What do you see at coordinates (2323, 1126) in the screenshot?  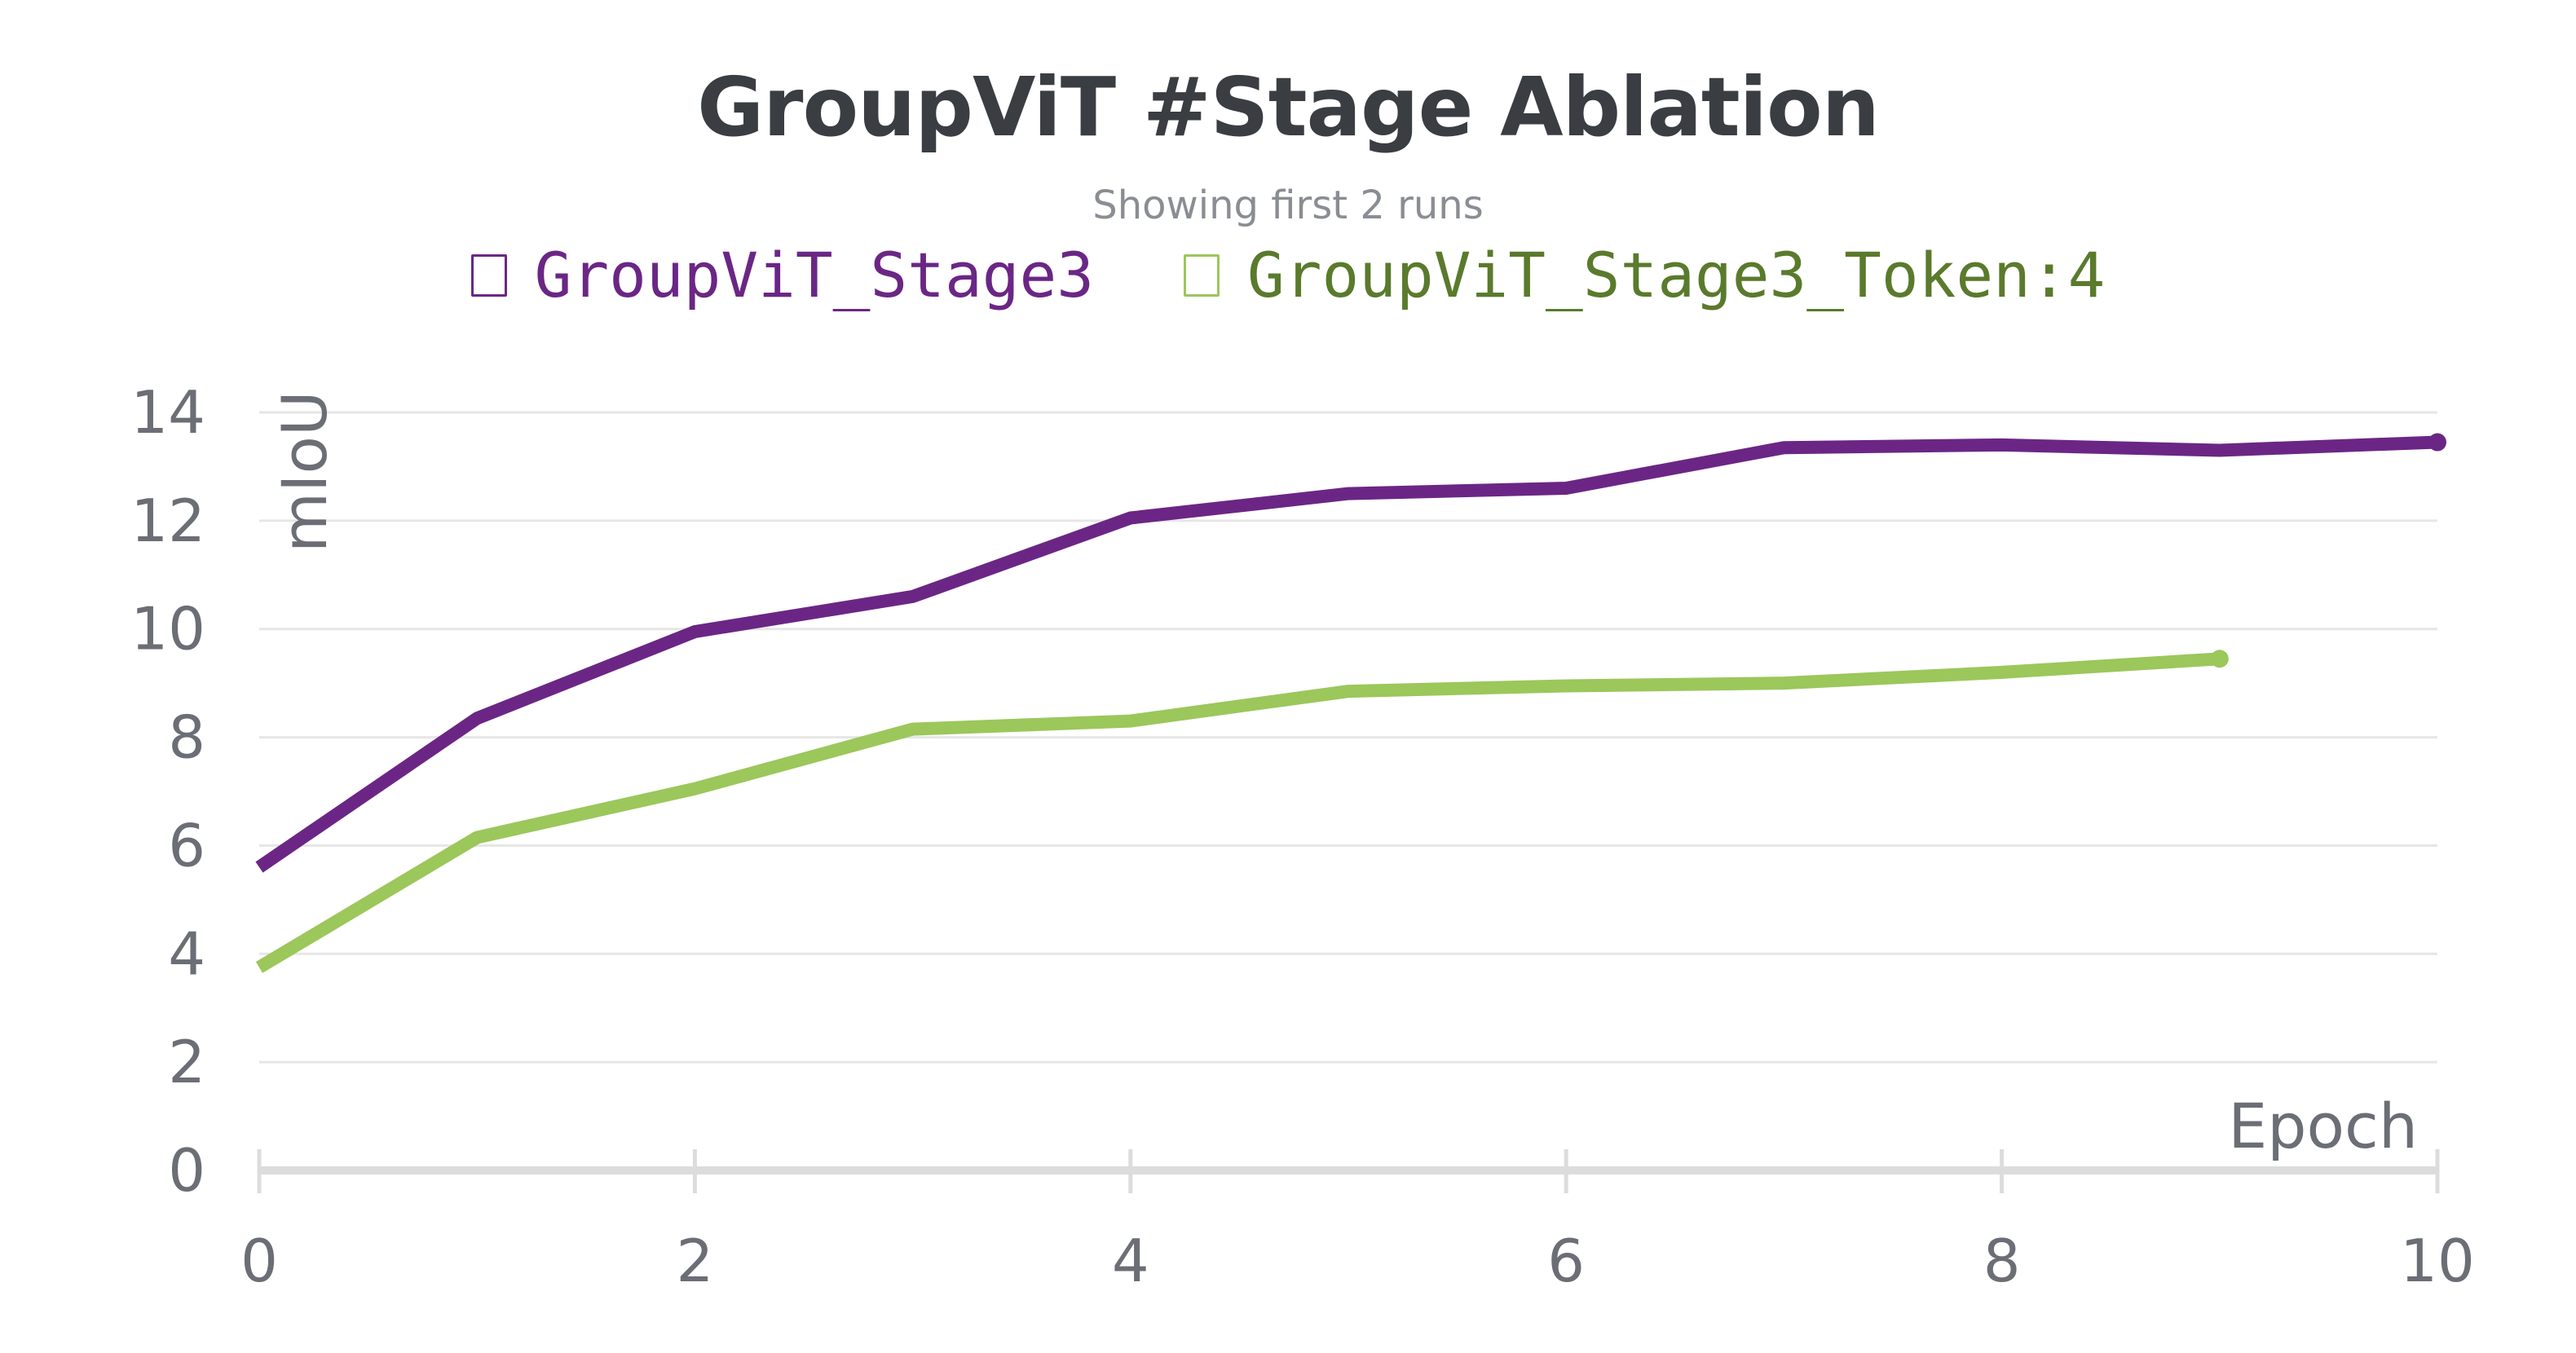 I see `x-axis-label: Epoch` at bounding box center [2323, 1126].